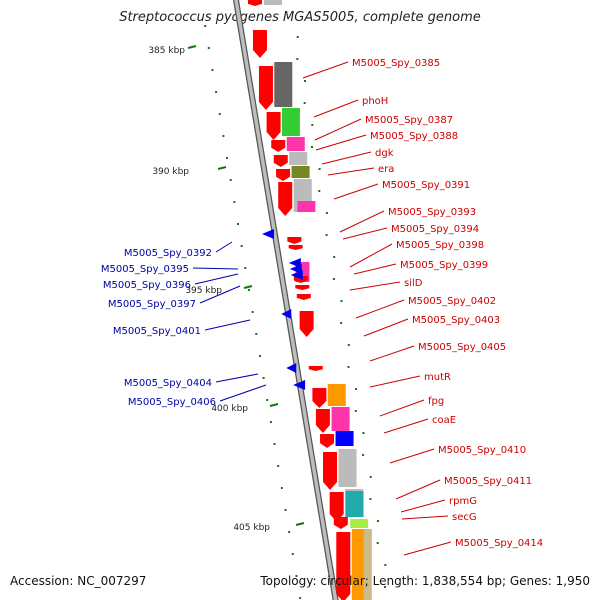  What do you see at coordinates (437, 377) in the screenshot?
I see `forward-gene-label-15: mutR` at bounding box center [437, 377].